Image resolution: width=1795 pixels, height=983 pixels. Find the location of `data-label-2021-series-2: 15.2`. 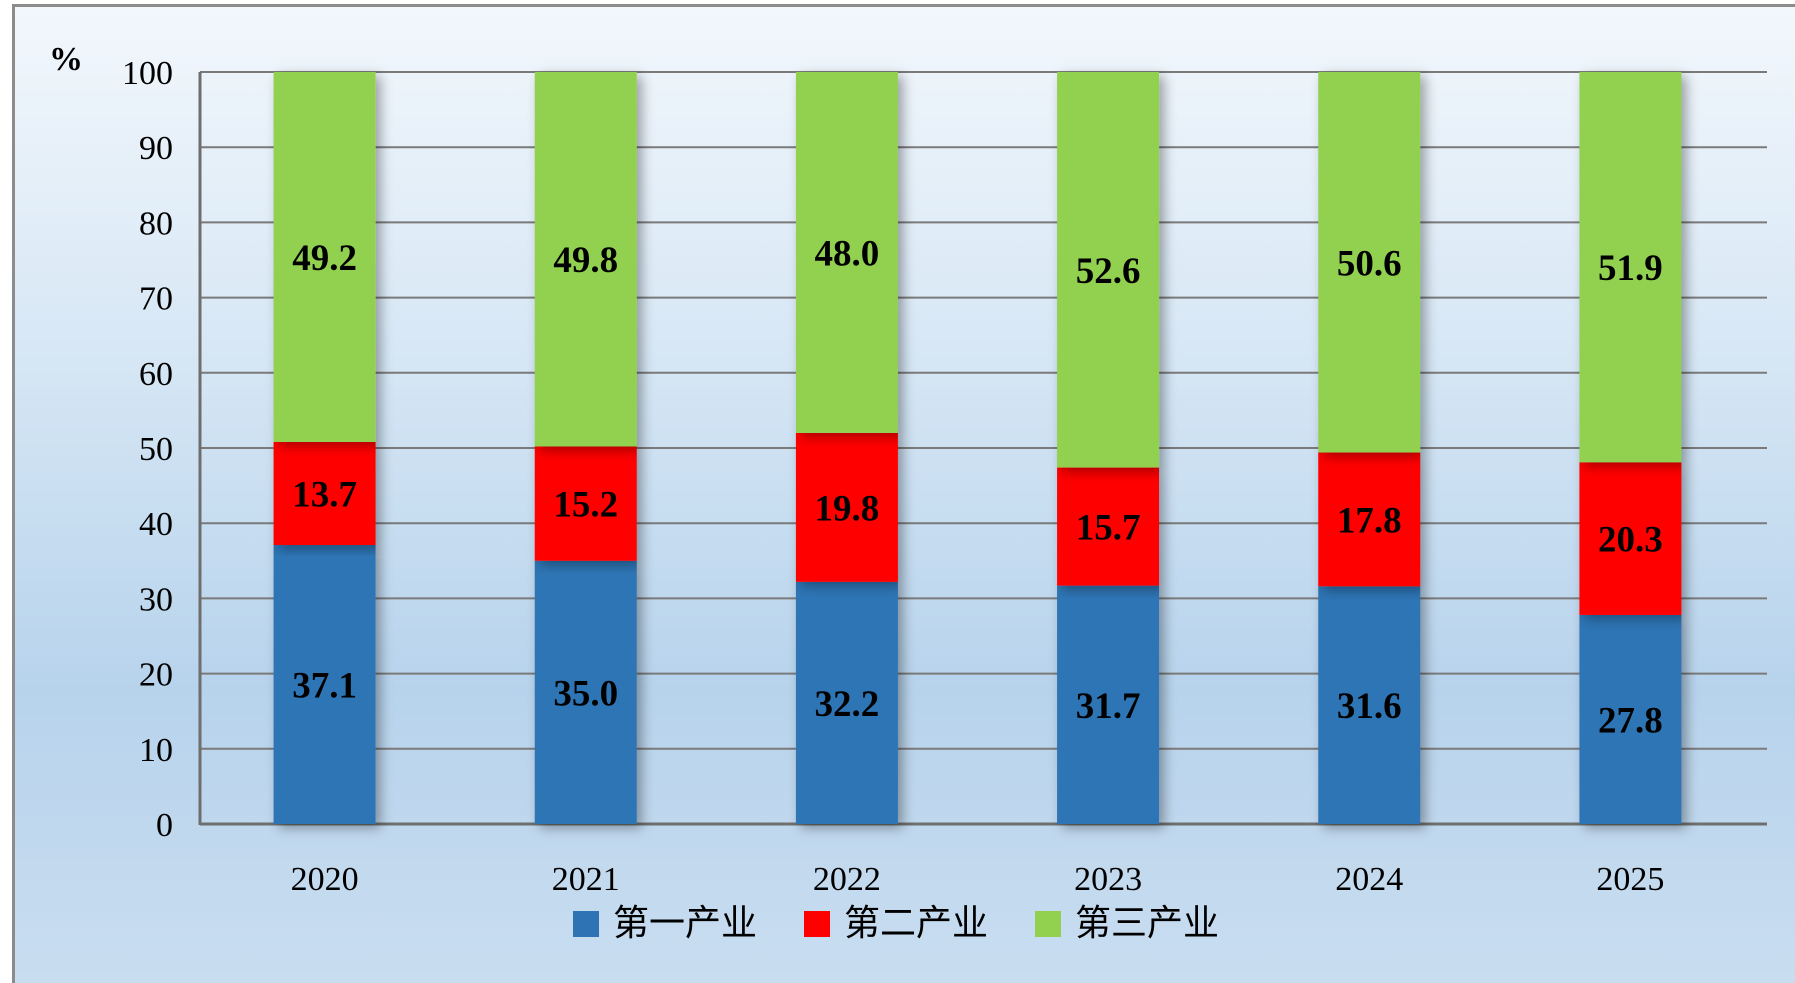

data-label-2021-series-2: 15.2 is located at coordinates (585, 505).